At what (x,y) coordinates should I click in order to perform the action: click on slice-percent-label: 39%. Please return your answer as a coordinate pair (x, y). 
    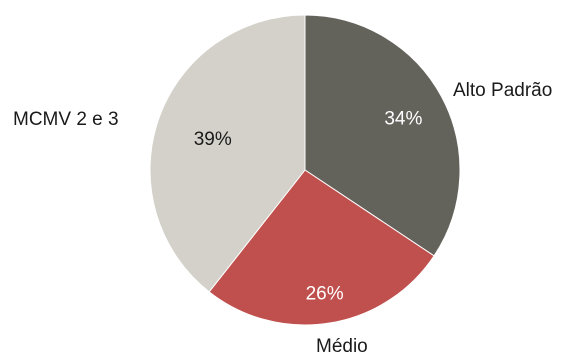
    Looking at the image, I should click on (213, 139).